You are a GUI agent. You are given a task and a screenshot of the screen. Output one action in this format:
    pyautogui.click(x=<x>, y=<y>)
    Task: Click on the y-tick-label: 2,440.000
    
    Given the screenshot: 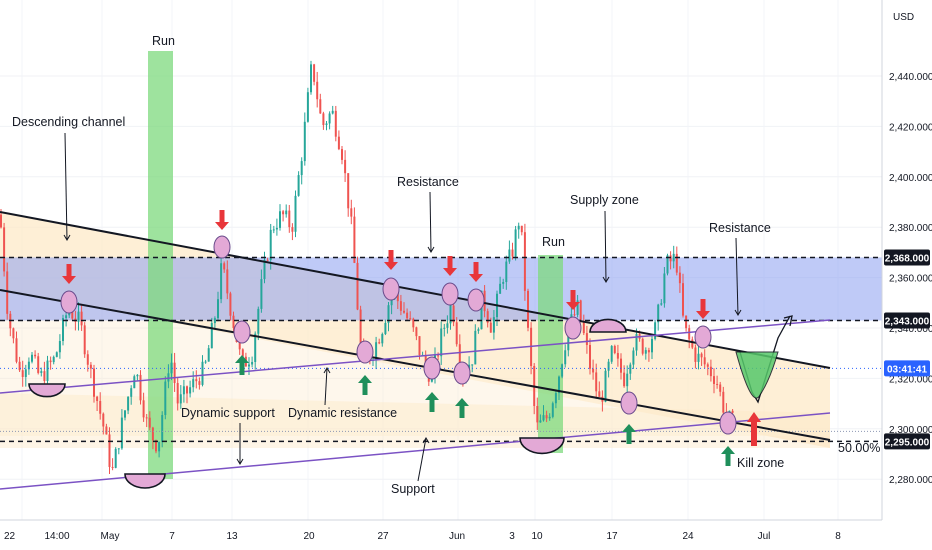 What is the action you would take?
    pyautogui.click(x=910, y=77)
    